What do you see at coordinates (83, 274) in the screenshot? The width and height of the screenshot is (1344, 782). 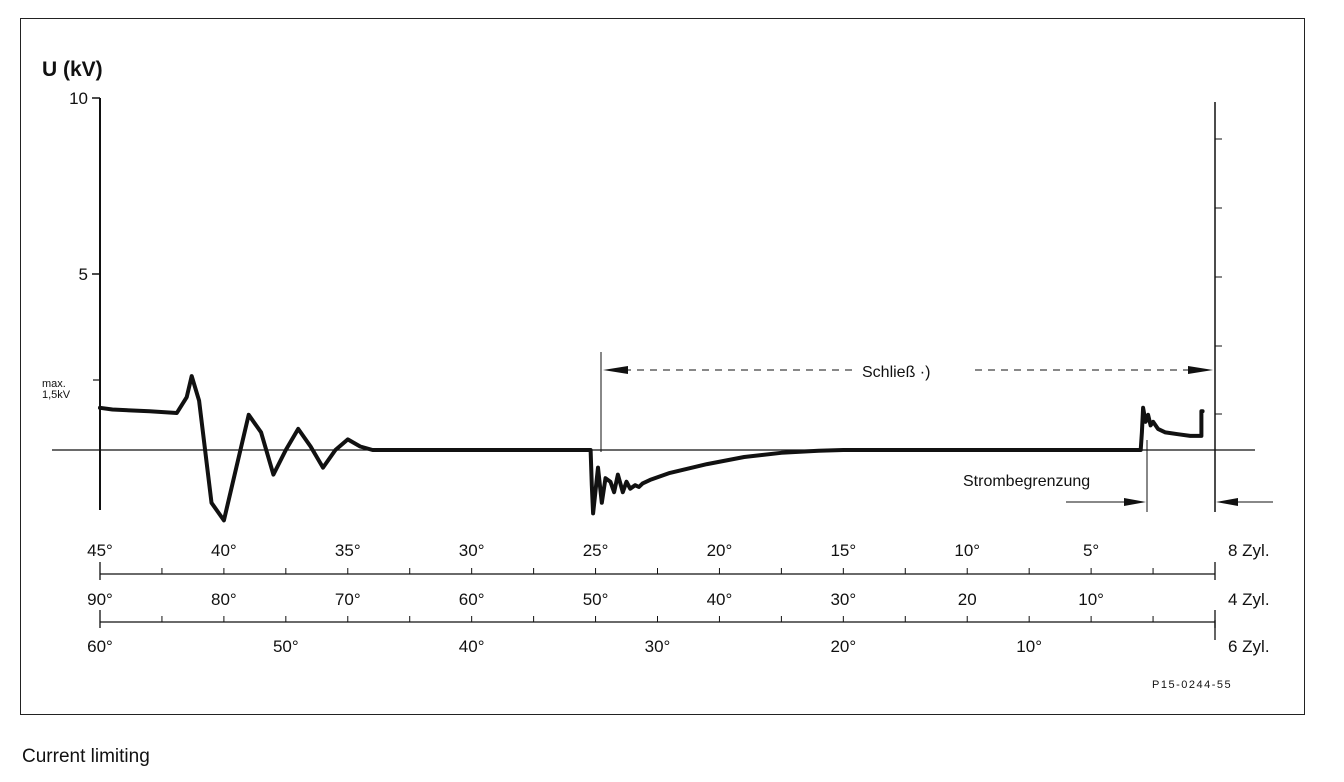 I see `y-tick-label: 5` at bounding box center [83, 274].